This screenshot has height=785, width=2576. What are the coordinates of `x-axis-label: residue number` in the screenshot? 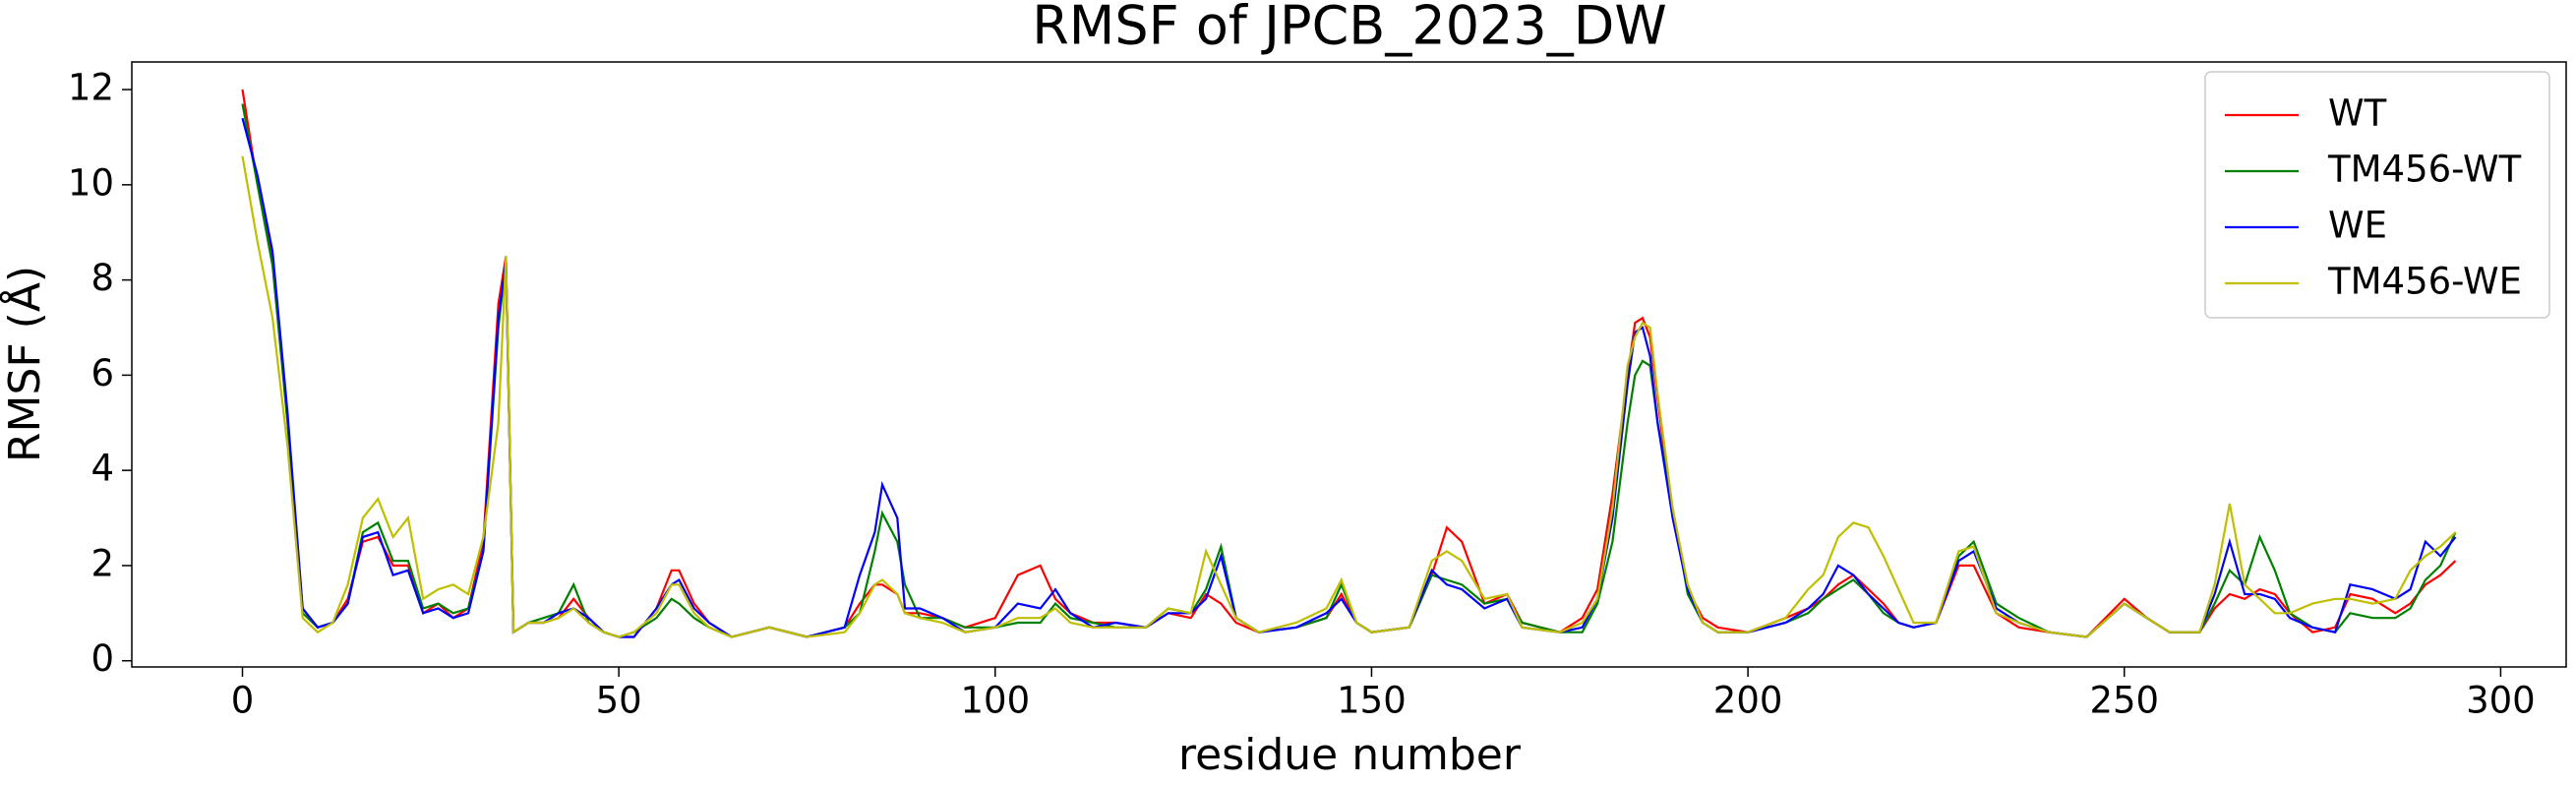 It's located at (1350, 755).